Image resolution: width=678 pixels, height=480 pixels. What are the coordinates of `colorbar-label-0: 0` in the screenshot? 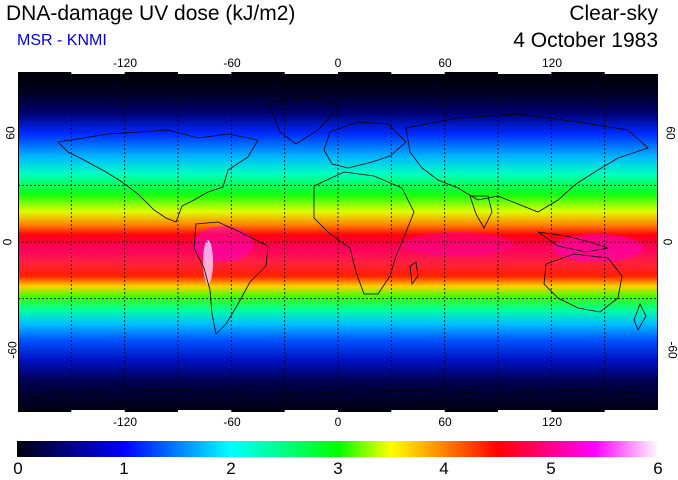 It's located at (18, 468).